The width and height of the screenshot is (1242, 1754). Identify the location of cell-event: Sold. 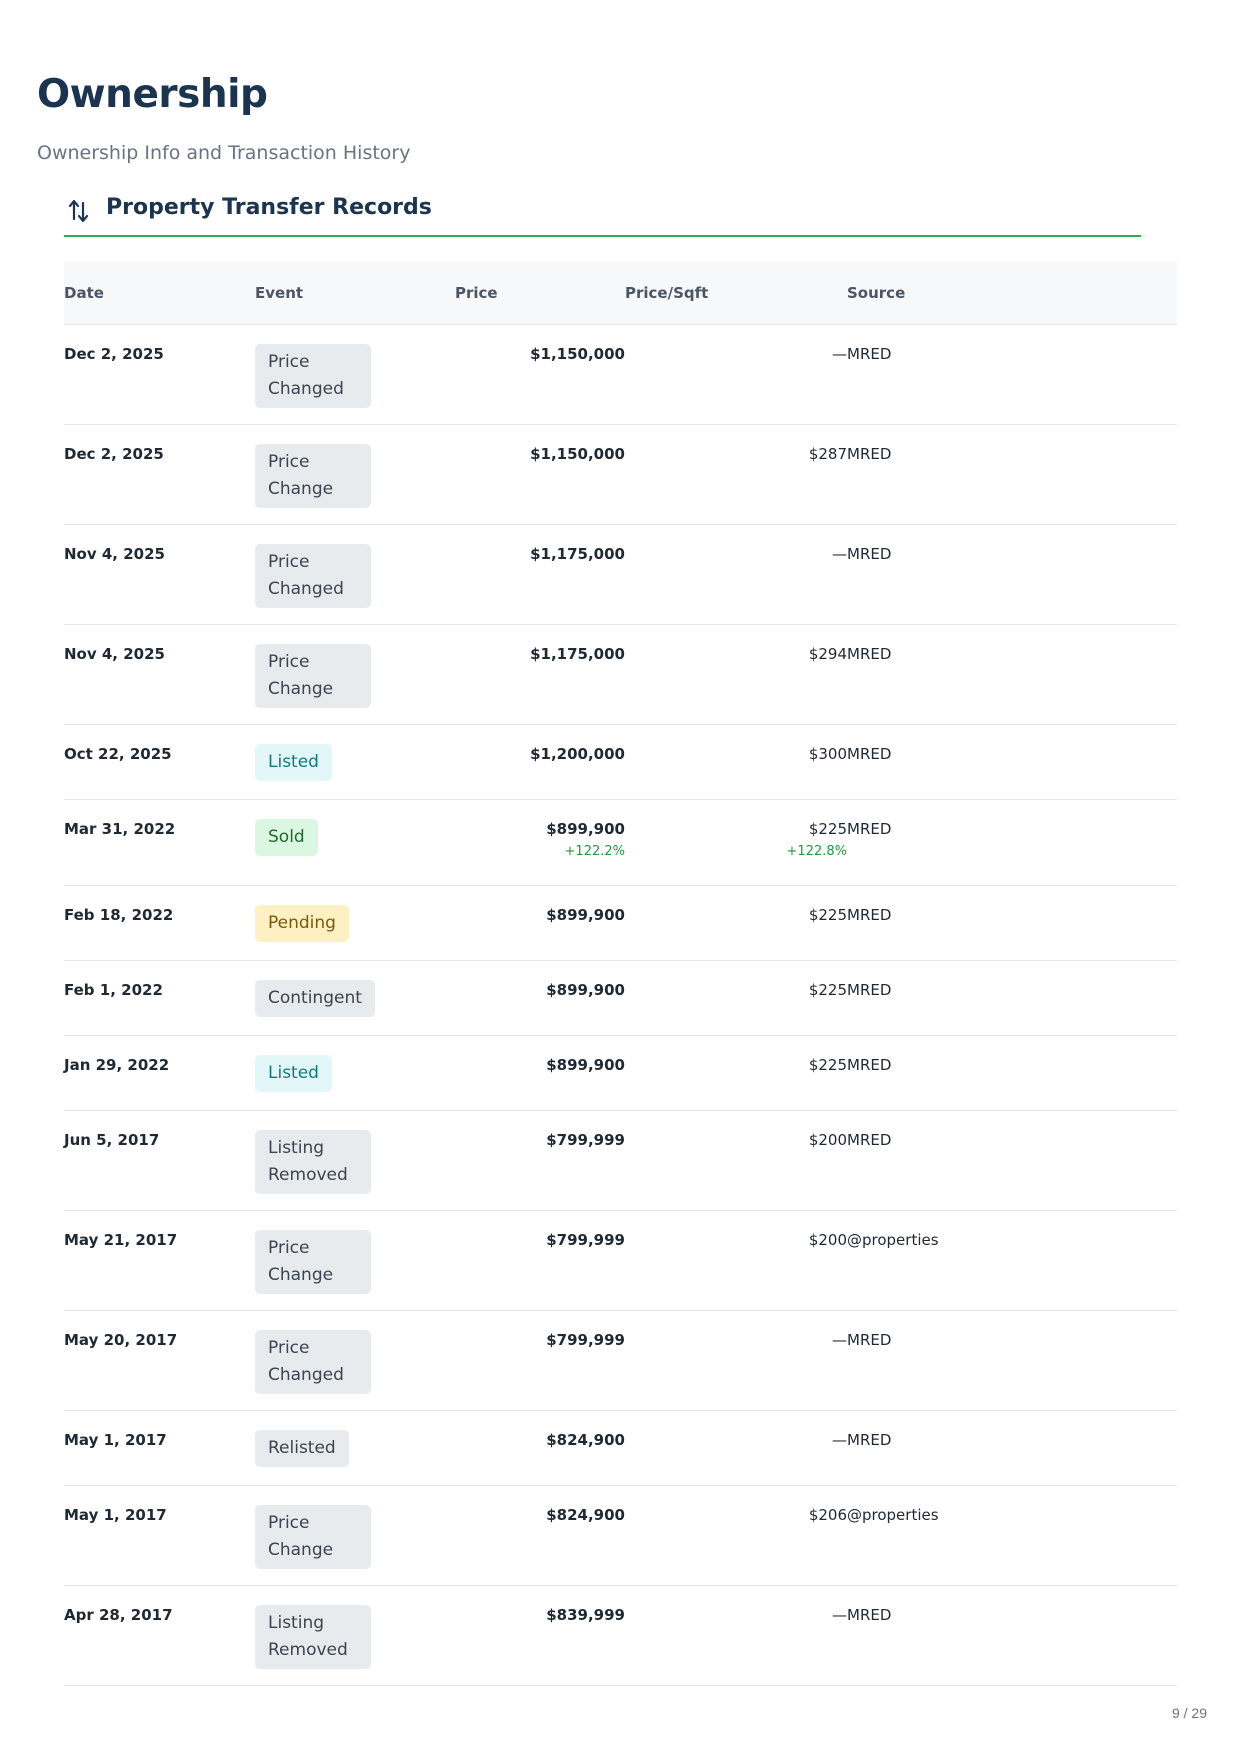
(355, 842).